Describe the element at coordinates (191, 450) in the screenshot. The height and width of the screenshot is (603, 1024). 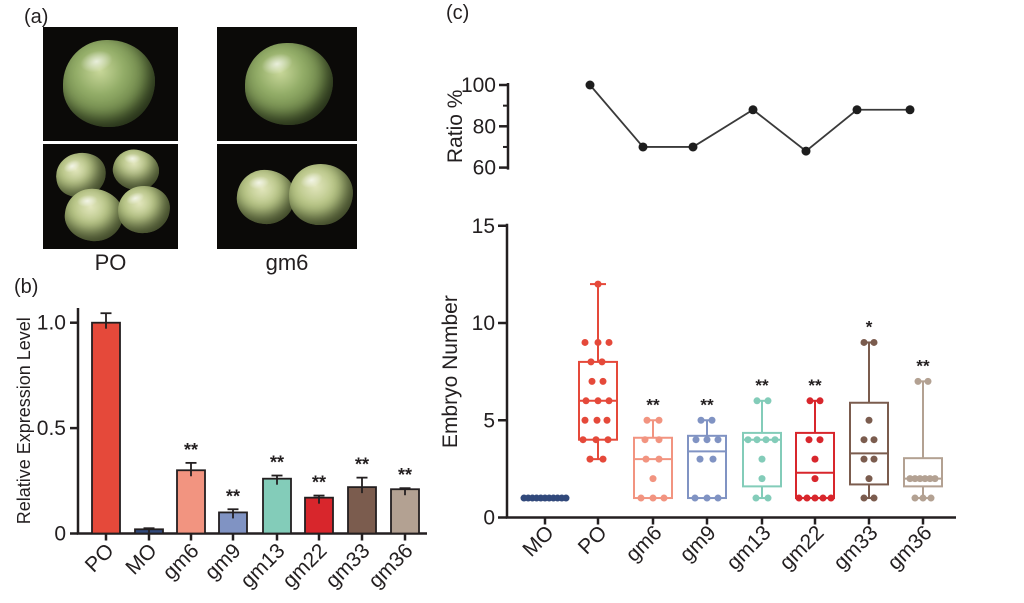
I see `sig-marker-gm6: **` at that location.